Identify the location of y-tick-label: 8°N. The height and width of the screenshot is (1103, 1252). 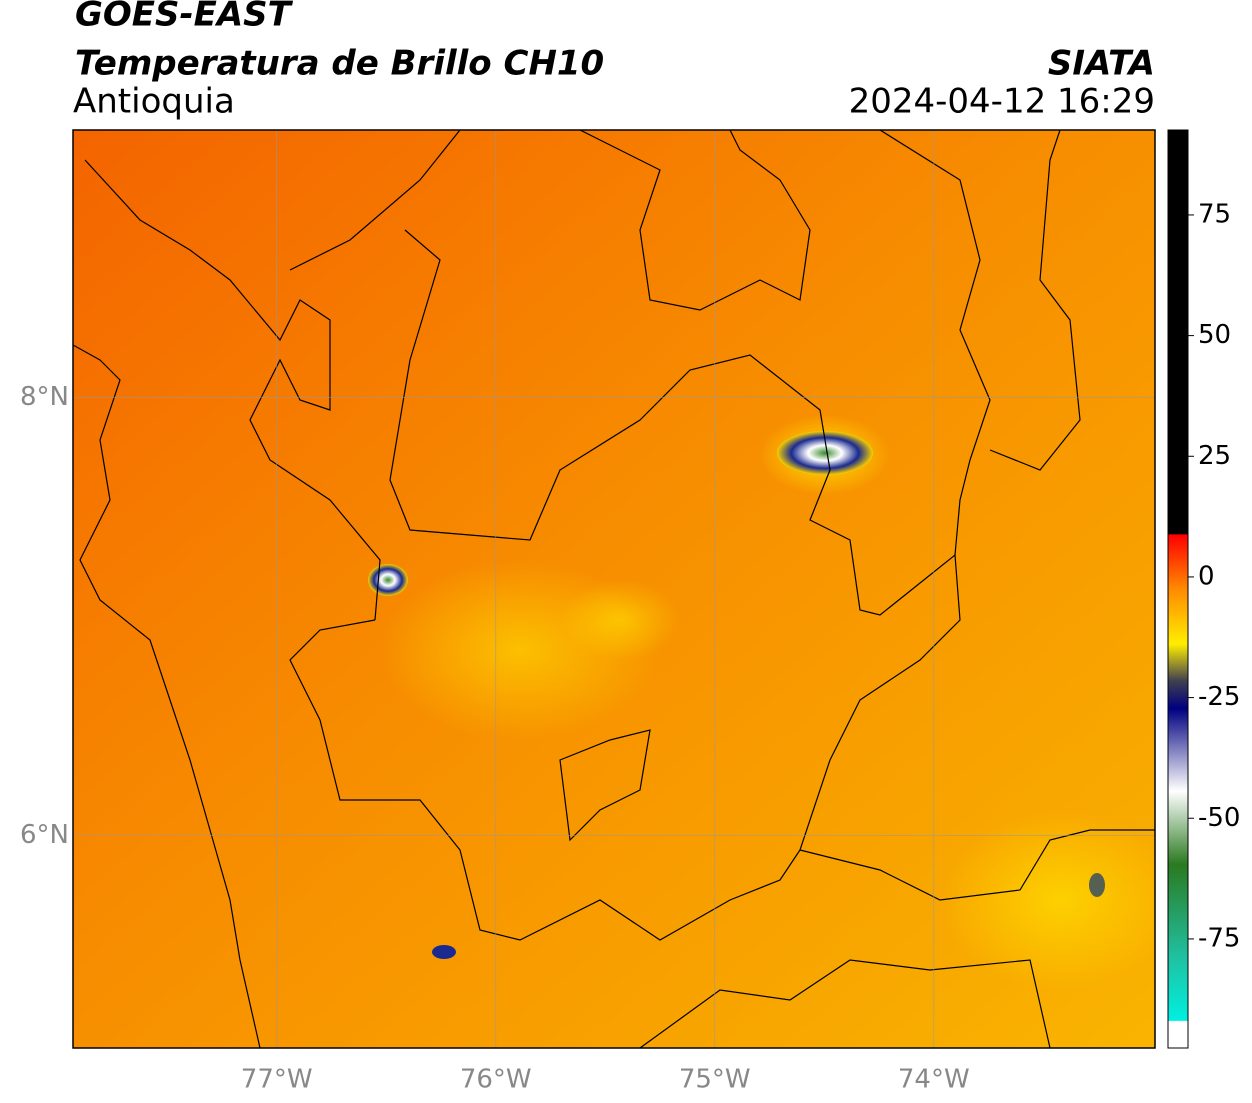
(44, 397).